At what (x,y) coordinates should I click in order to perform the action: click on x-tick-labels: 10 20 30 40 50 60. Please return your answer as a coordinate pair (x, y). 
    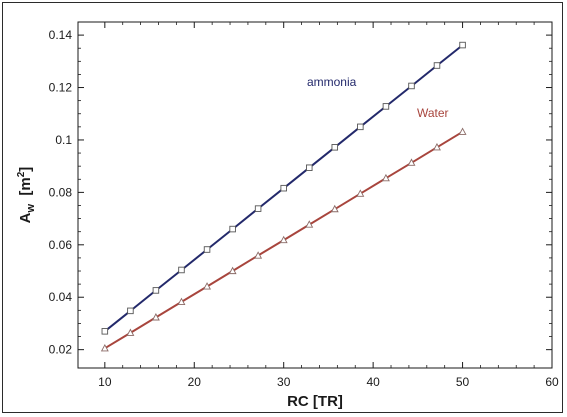
    Looking at the image, I should click on (328, 382).